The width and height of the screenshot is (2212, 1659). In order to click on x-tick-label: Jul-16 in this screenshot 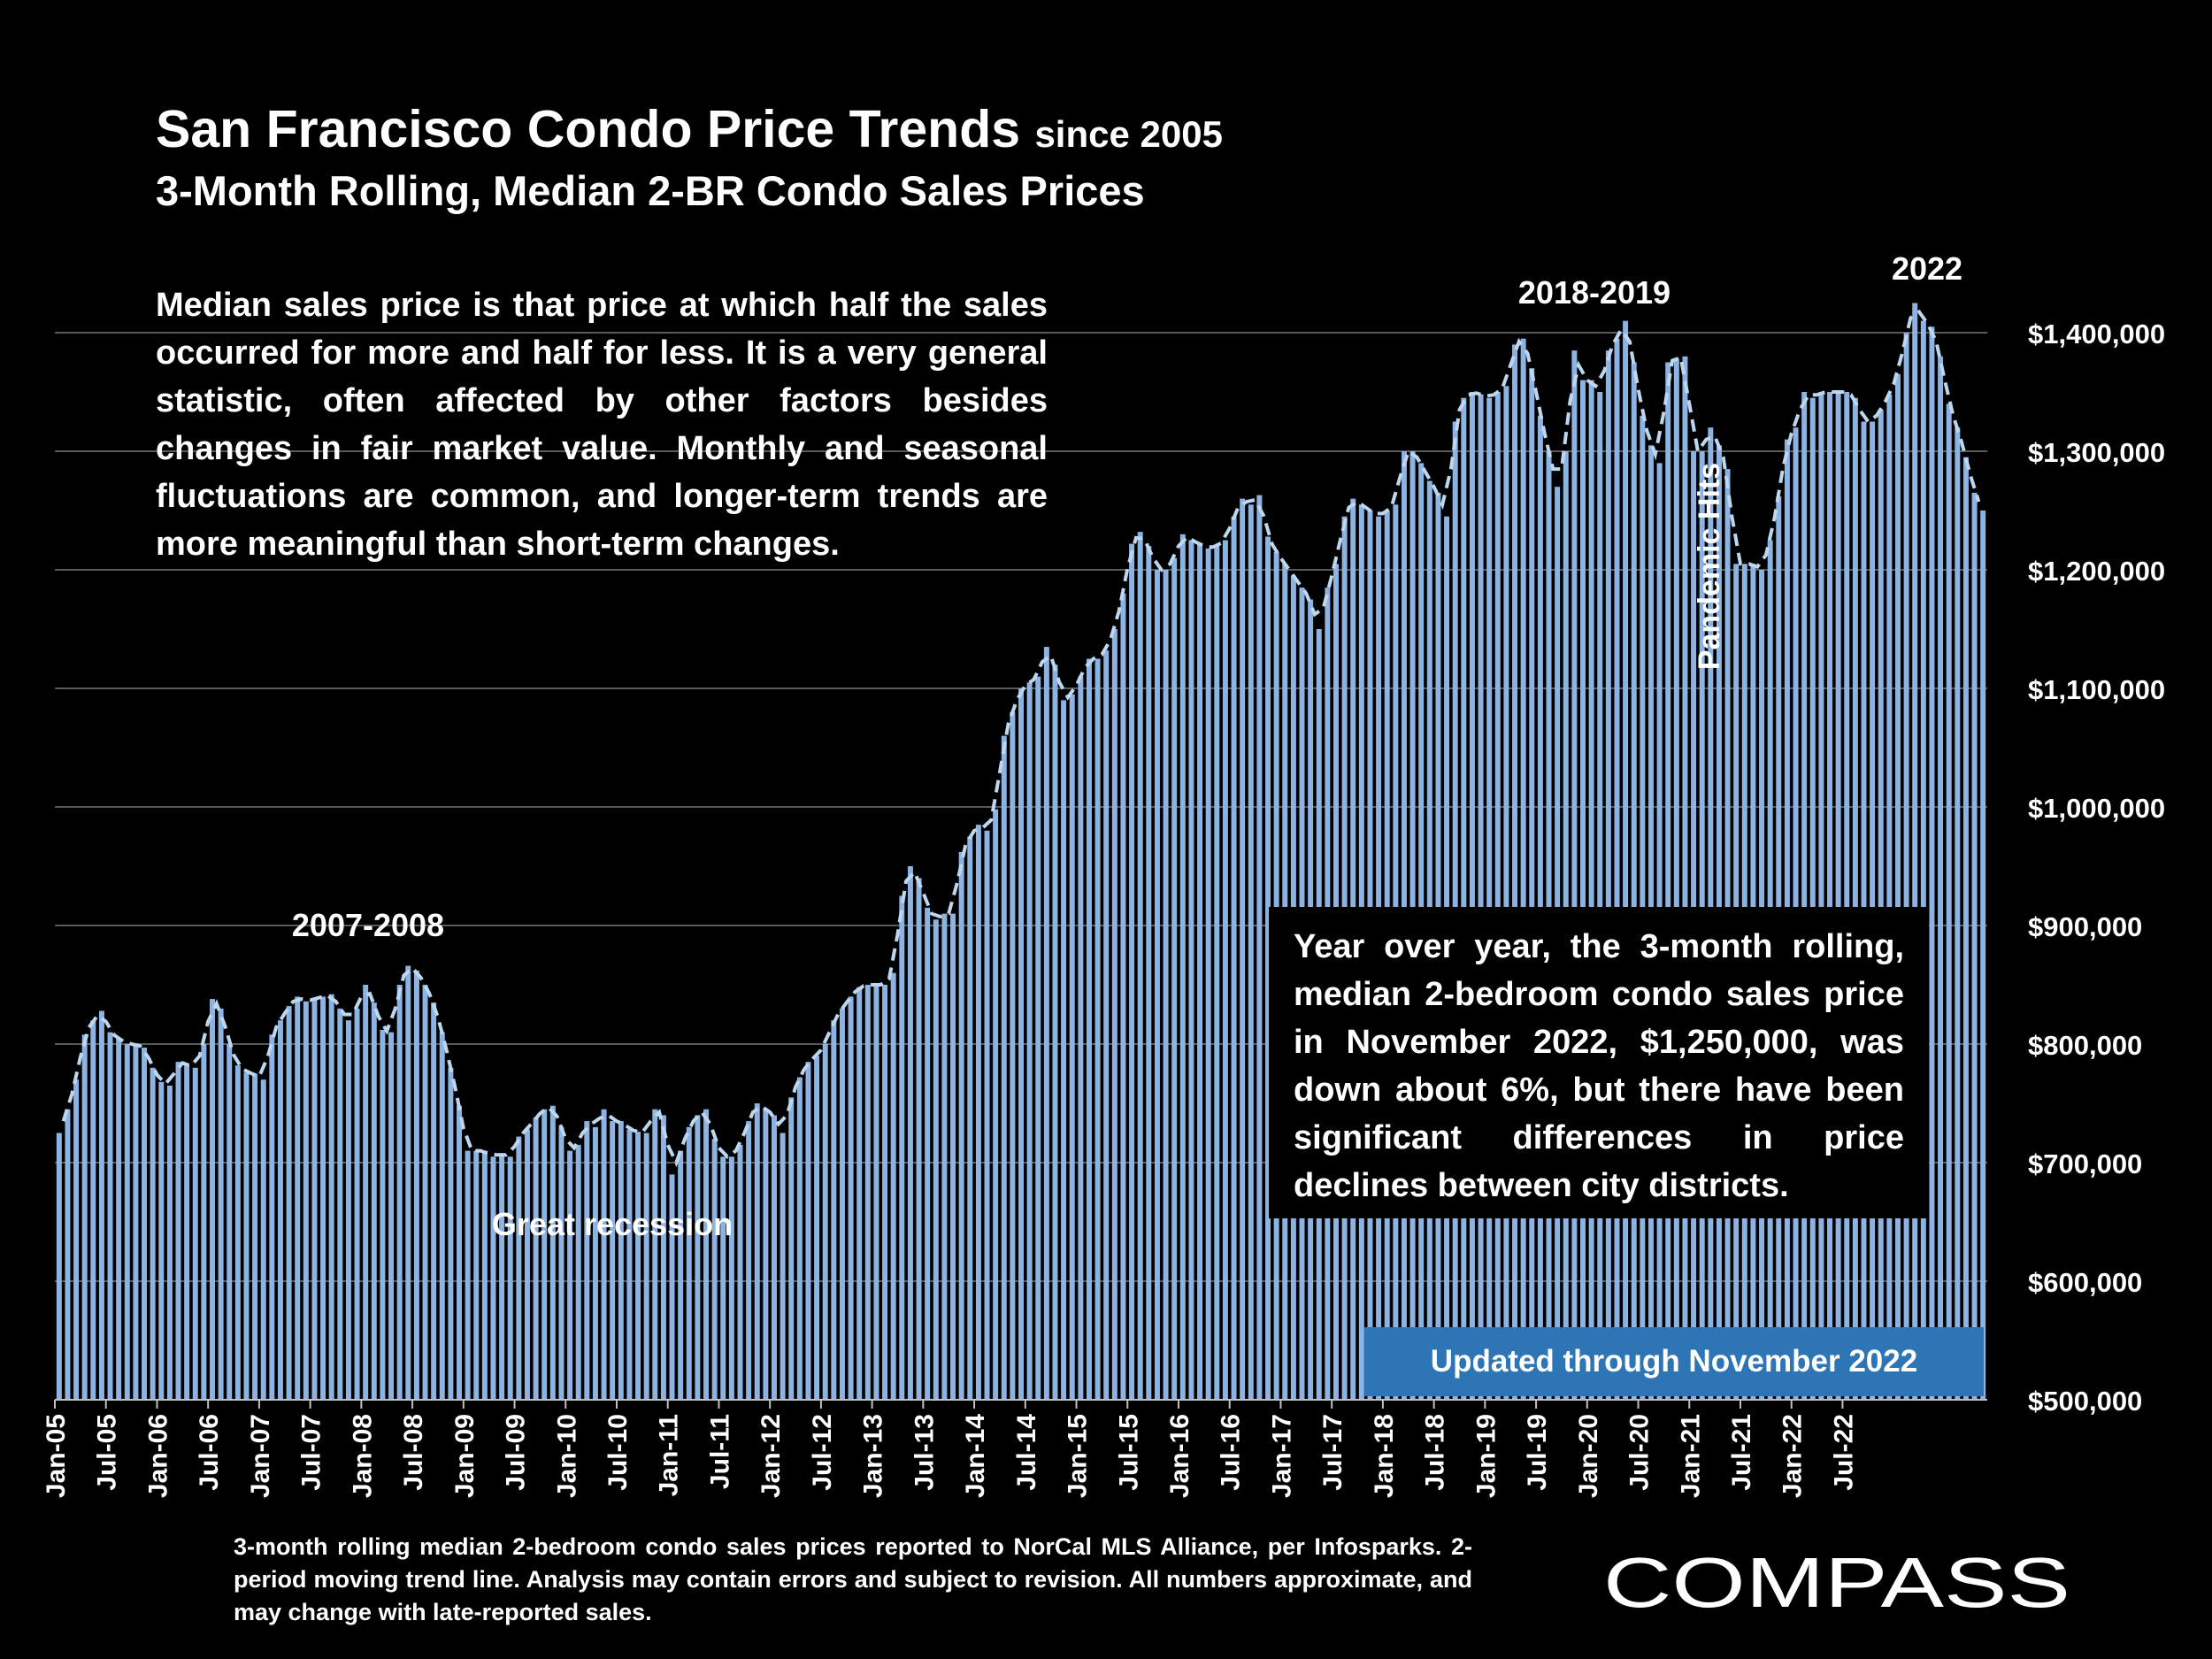, I will do `click(1231, 1452)`.